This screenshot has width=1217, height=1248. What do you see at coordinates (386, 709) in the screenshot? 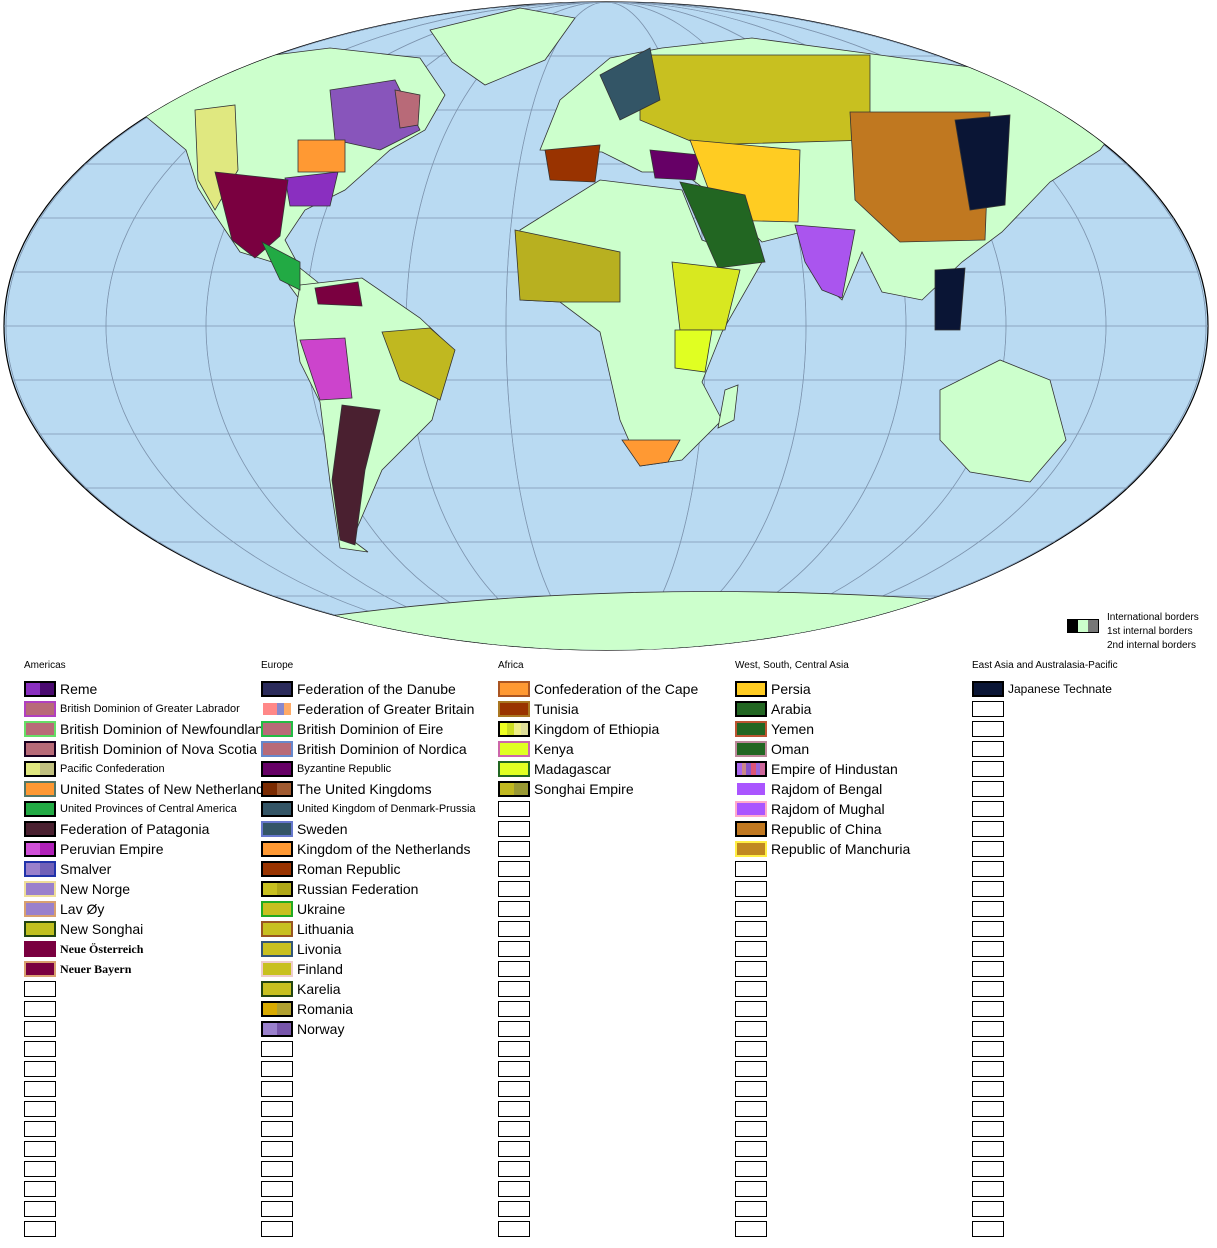
I see `legend-label: Federation of Greater Britain` at bounding box center [386, 709].